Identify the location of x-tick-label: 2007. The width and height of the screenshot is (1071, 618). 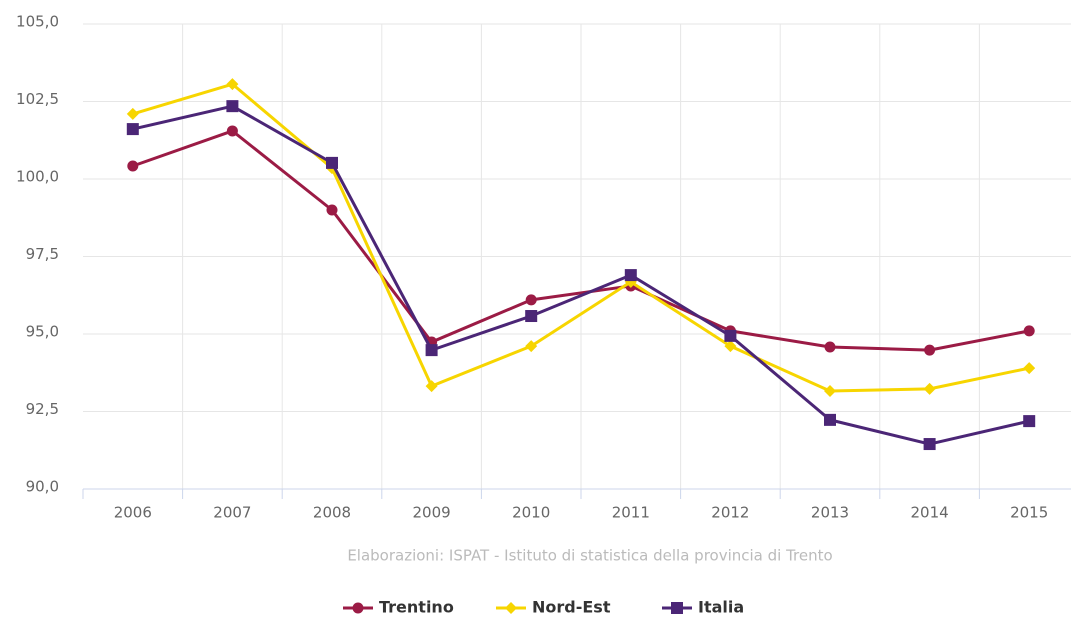
(232, 513).